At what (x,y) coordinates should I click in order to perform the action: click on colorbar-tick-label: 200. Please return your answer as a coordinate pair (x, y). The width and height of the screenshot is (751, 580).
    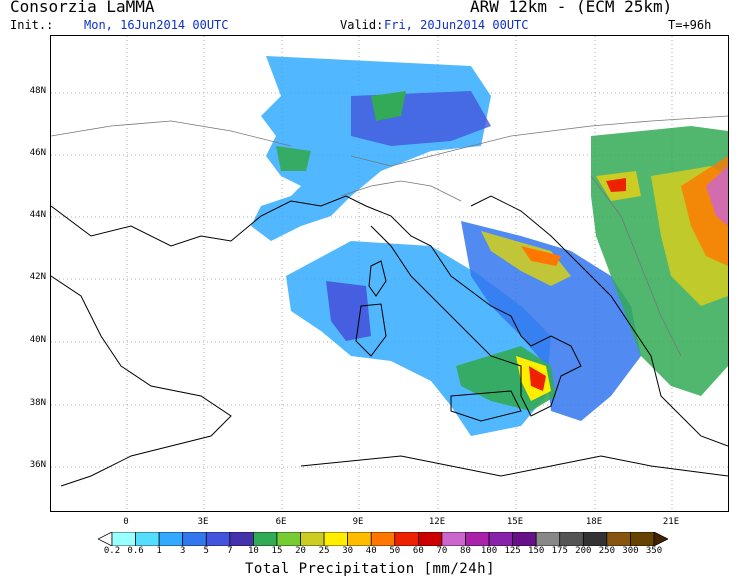
    Looking at the image, I should click on (583, 551).